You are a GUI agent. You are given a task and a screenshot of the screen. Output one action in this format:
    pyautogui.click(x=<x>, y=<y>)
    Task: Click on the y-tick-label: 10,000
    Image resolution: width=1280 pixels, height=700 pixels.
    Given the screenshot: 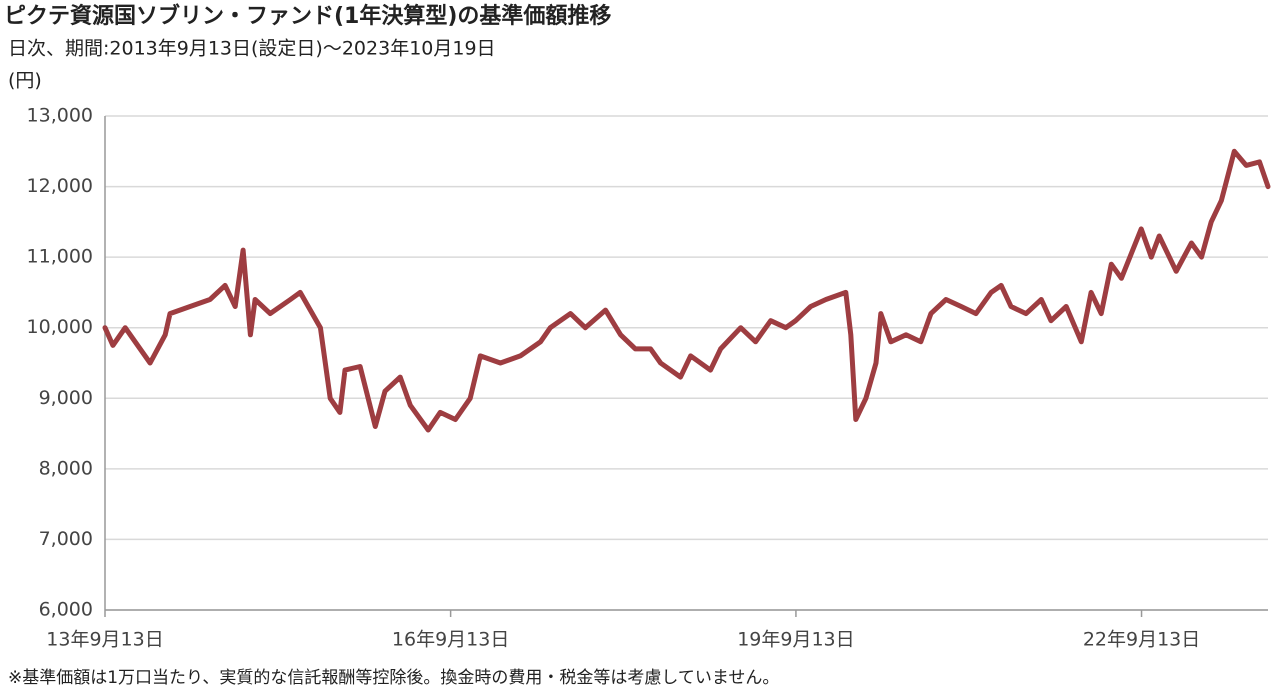 What is the action you would take?
    pyautogui.click(x=60, y=327)
    